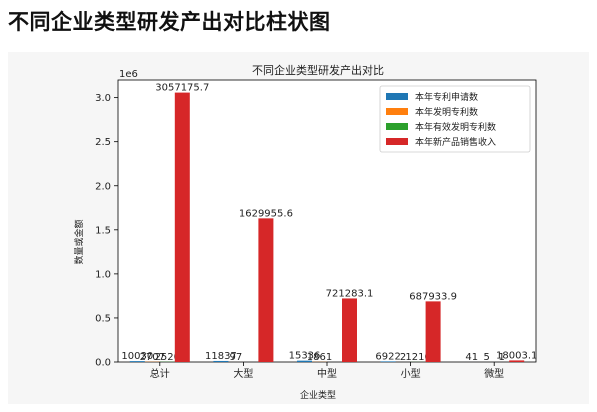  Describe the element at coordinates (446, 112) in the screenshot. I see `legend-label: 本年发明专利数` at that location.